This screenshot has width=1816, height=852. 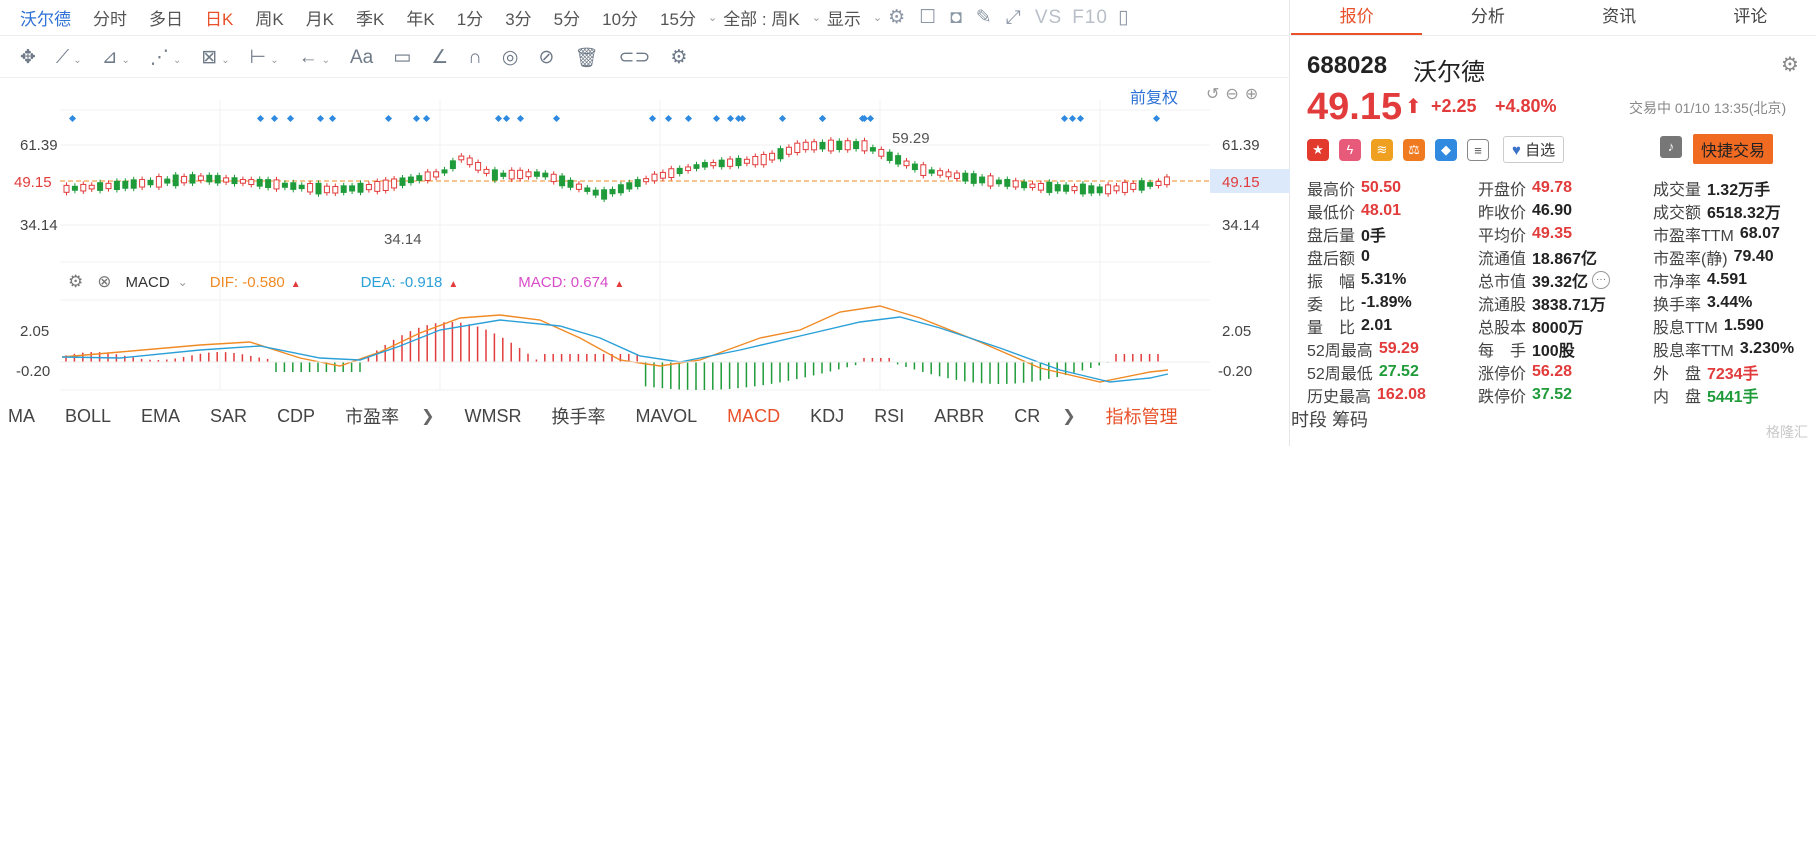 I want to click on more-icon: ···, so click(x=1601, y=279).